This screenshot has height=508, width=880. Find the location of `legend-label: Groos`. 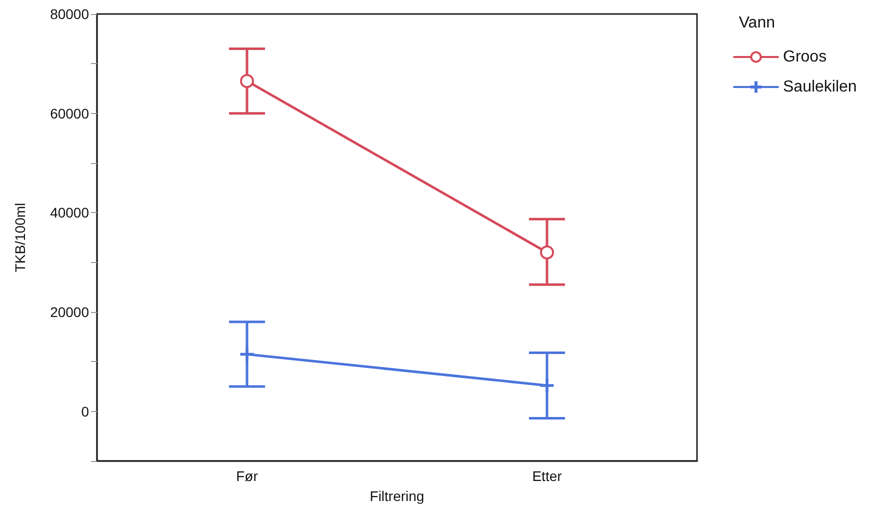

legend-label: Groos is located at coordinates (805, 57).